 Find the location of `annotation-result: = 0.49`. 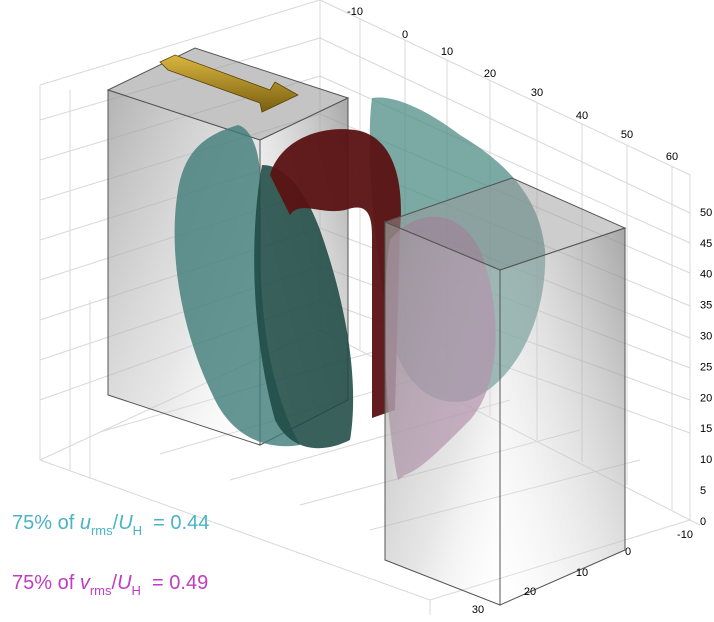

annotation-result: = 0.49 is located at coordinates (180, 583).